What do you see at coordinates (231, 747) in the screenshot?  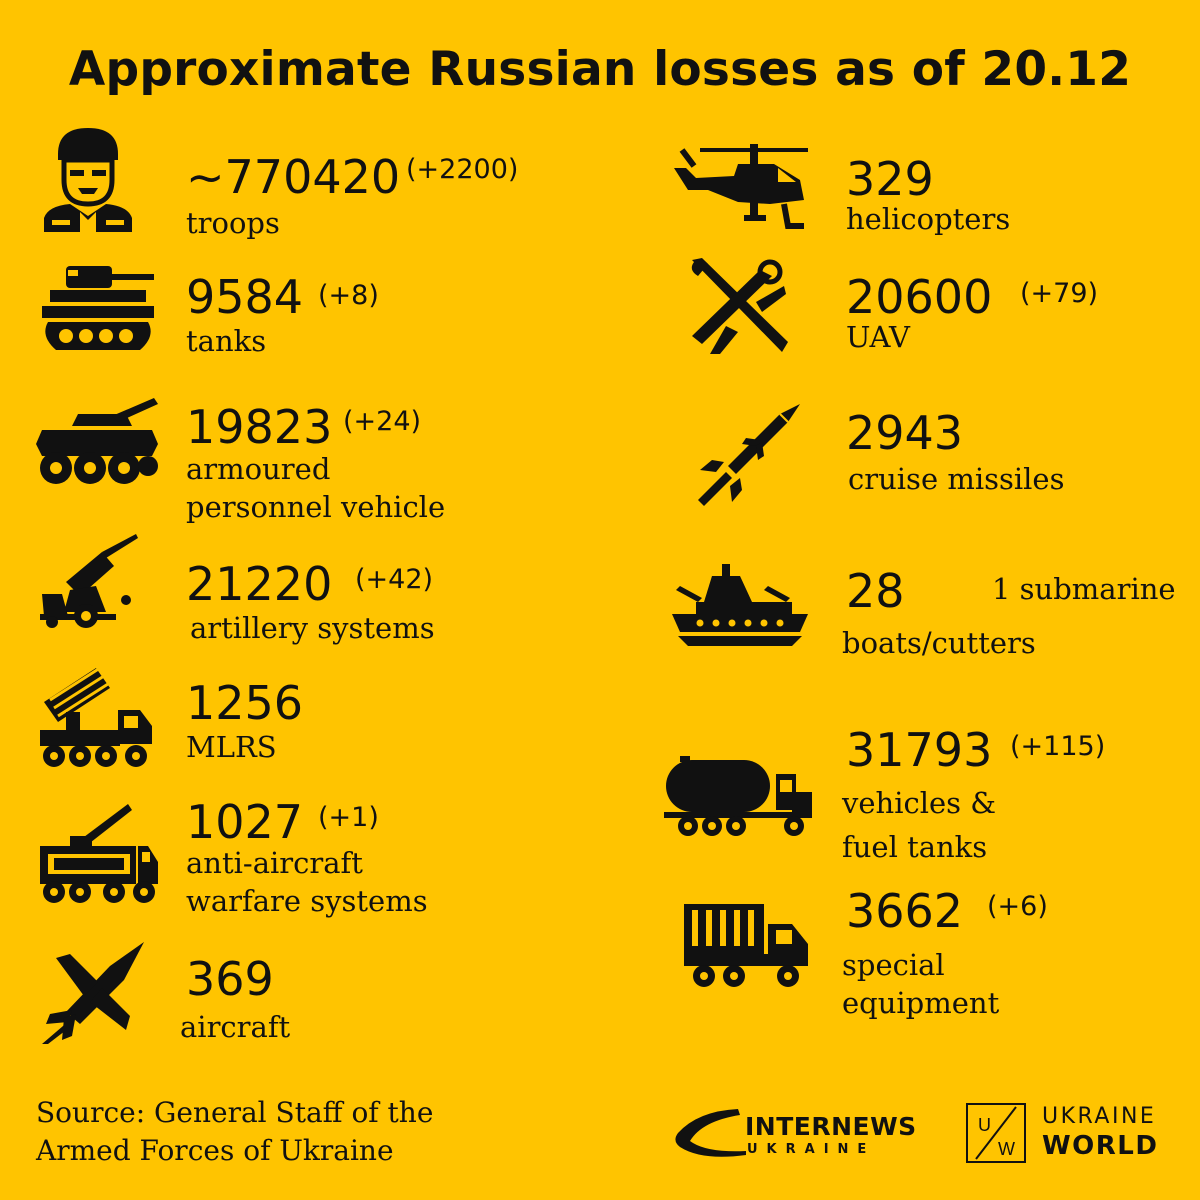 I see `mlrs-label: MLRS` at bounding box center [231, 747].